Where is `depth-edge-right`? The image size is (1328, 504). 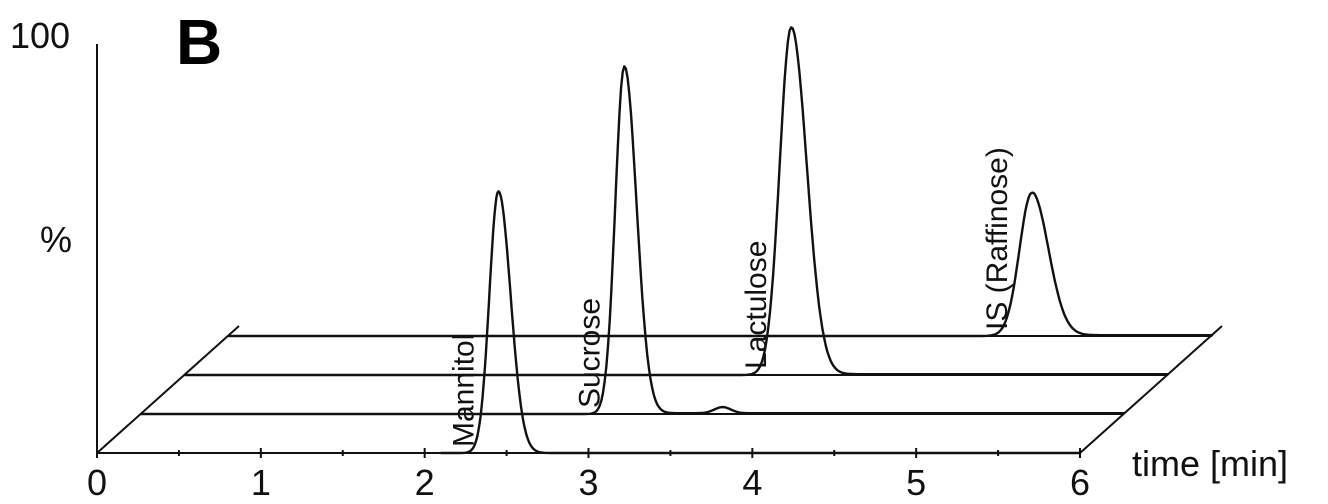
depth-edge-right is located at coordinates (1151, 389).